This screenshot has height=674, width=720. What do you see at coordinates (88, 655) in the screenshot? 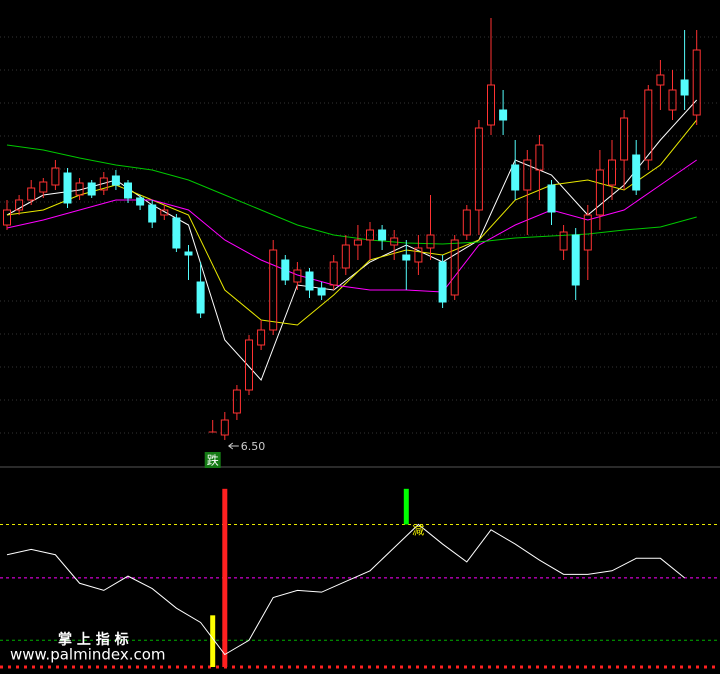
I see `watermark-url: www.palmindex.com` at bounding box center [88, 655].